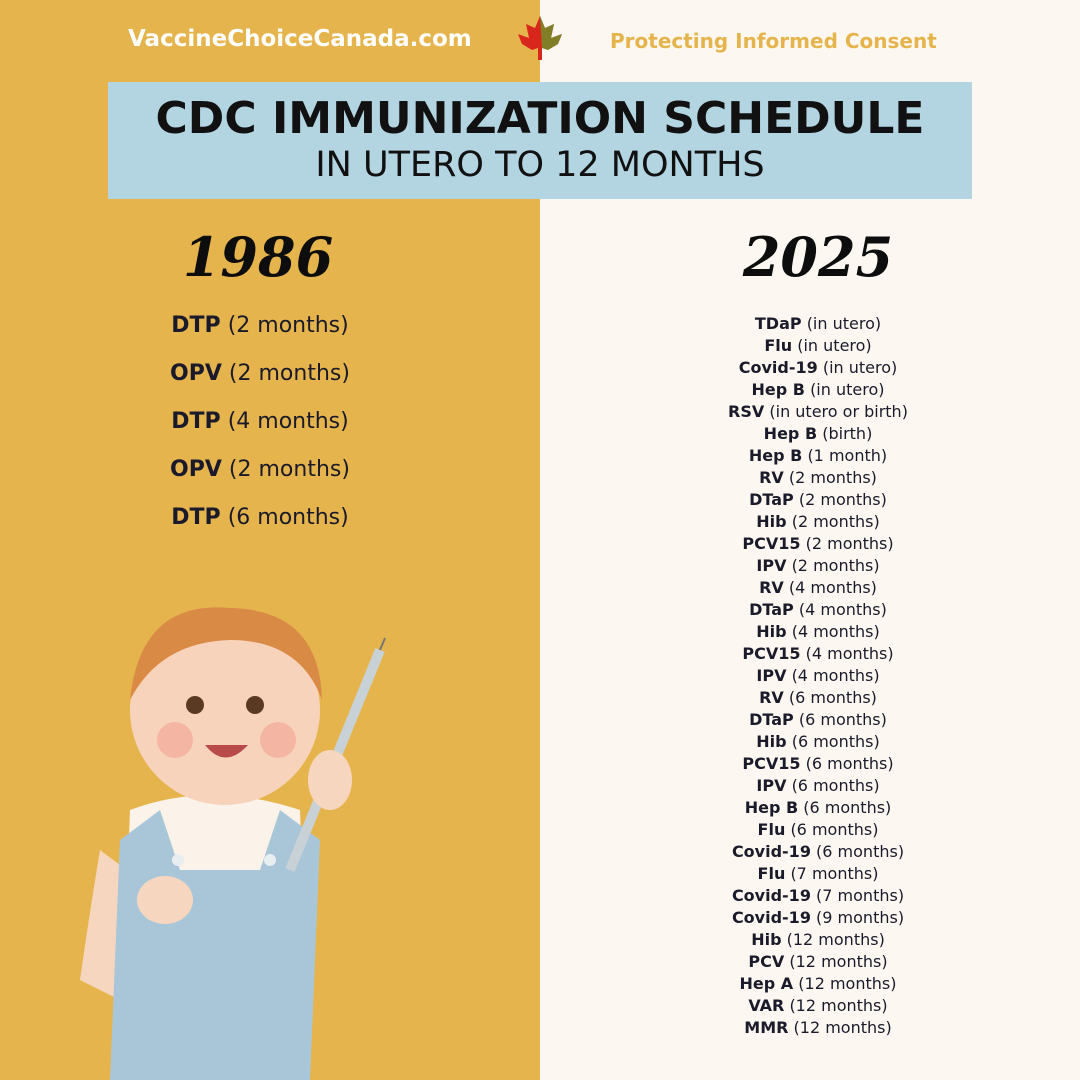 This screenshot has width=1080, height=1080. What do you see at coordinates (300, 39) in the screenshot?
I see `site-name: VaccineChoiceCanada.com` at bounding box center [300, 39].